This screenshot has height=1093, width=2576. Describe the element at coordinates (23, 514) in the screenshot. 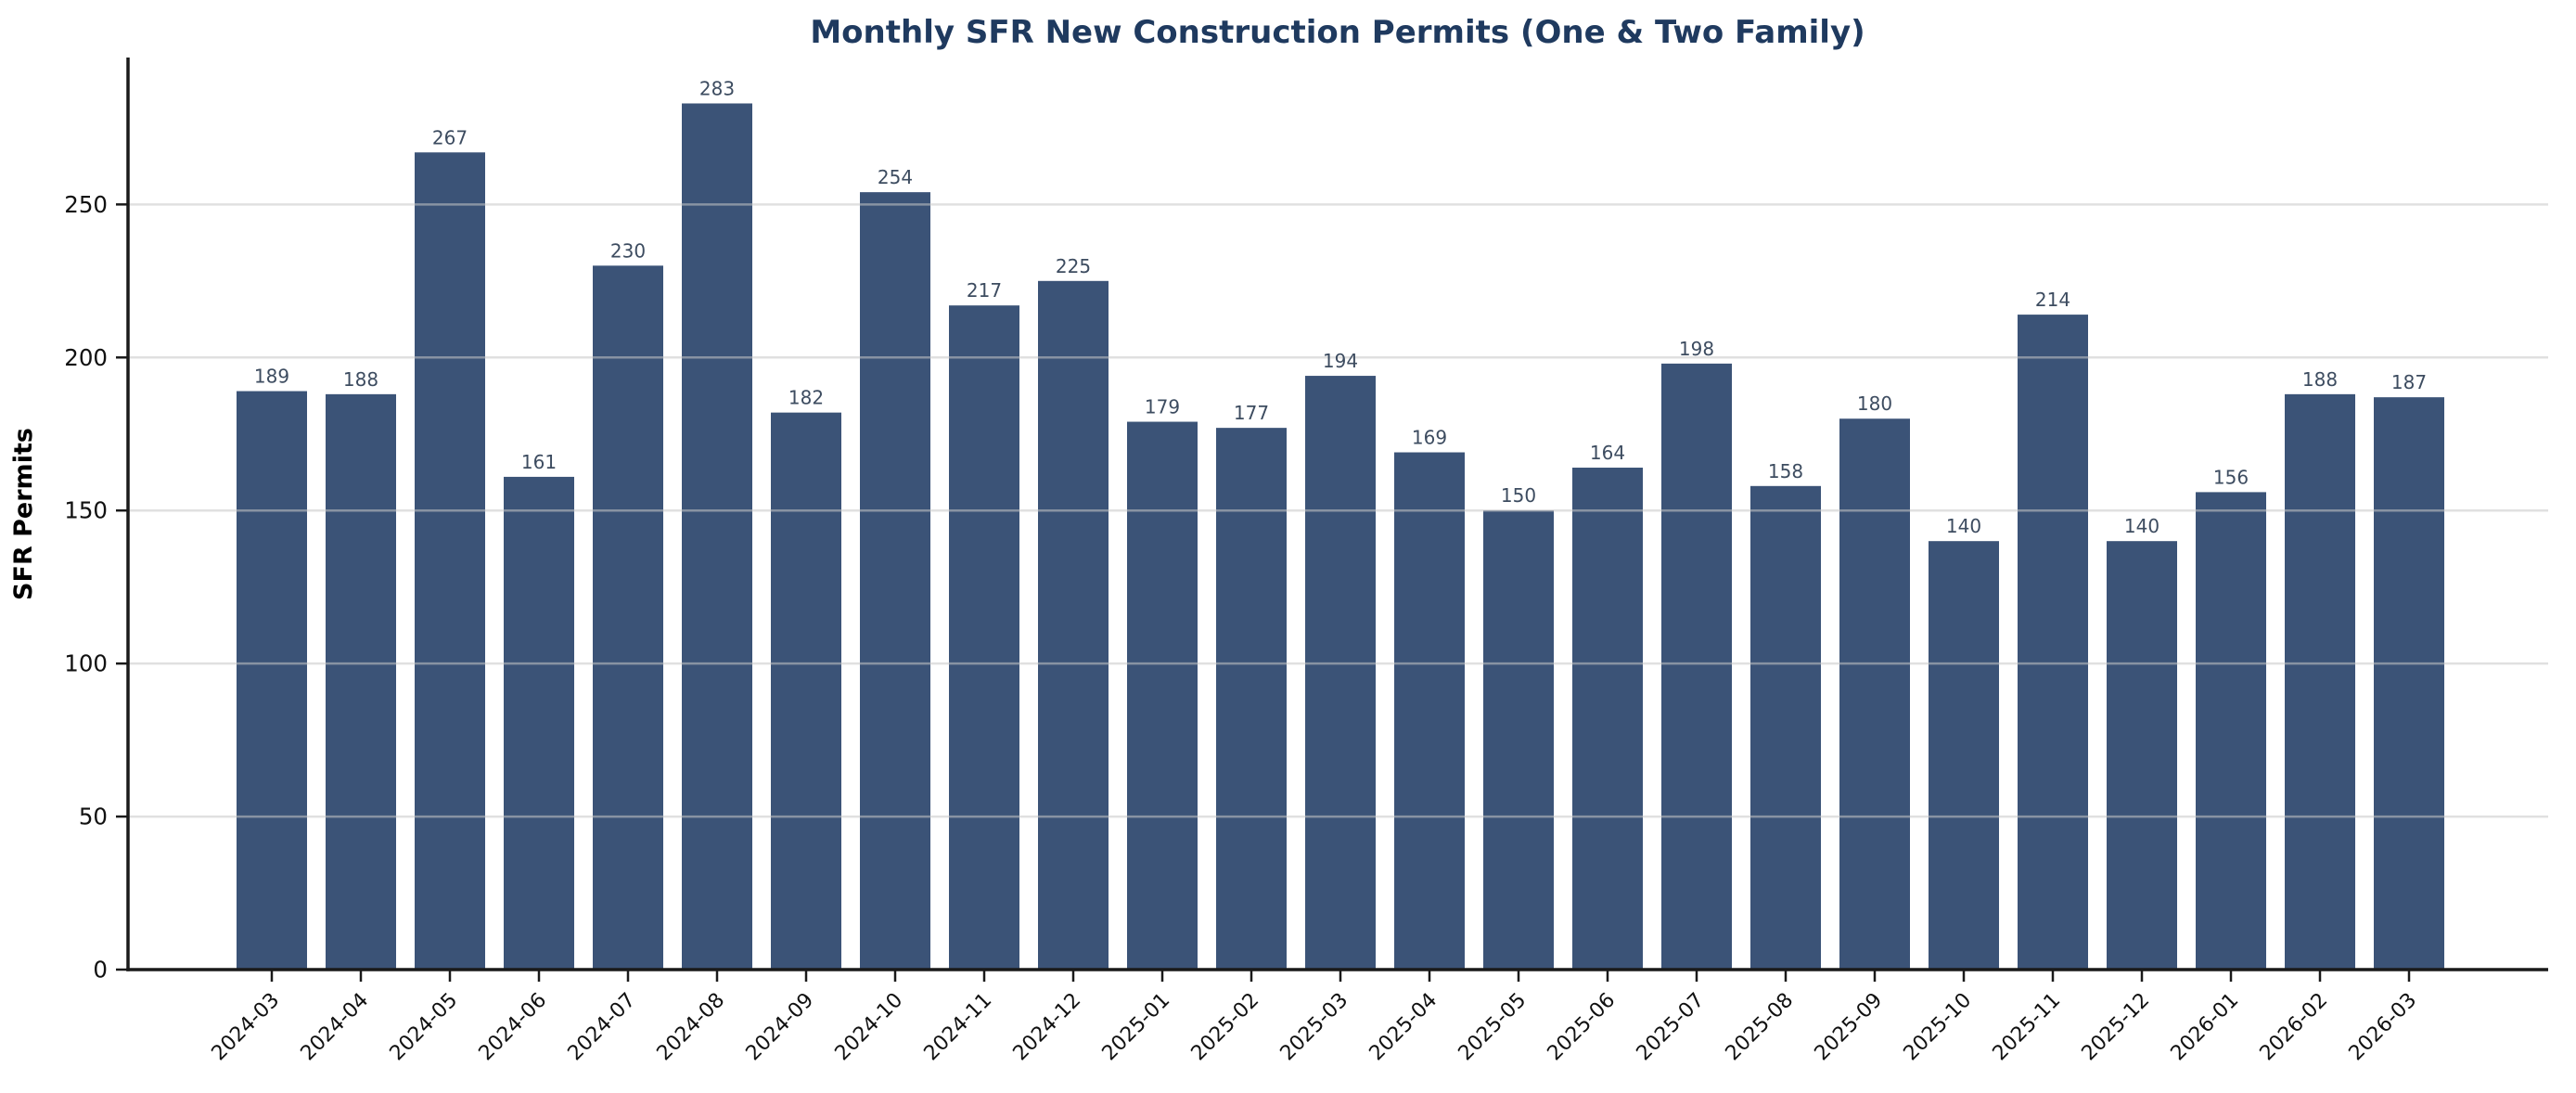

I see `y-axis-label: SFR Permits` at that location.